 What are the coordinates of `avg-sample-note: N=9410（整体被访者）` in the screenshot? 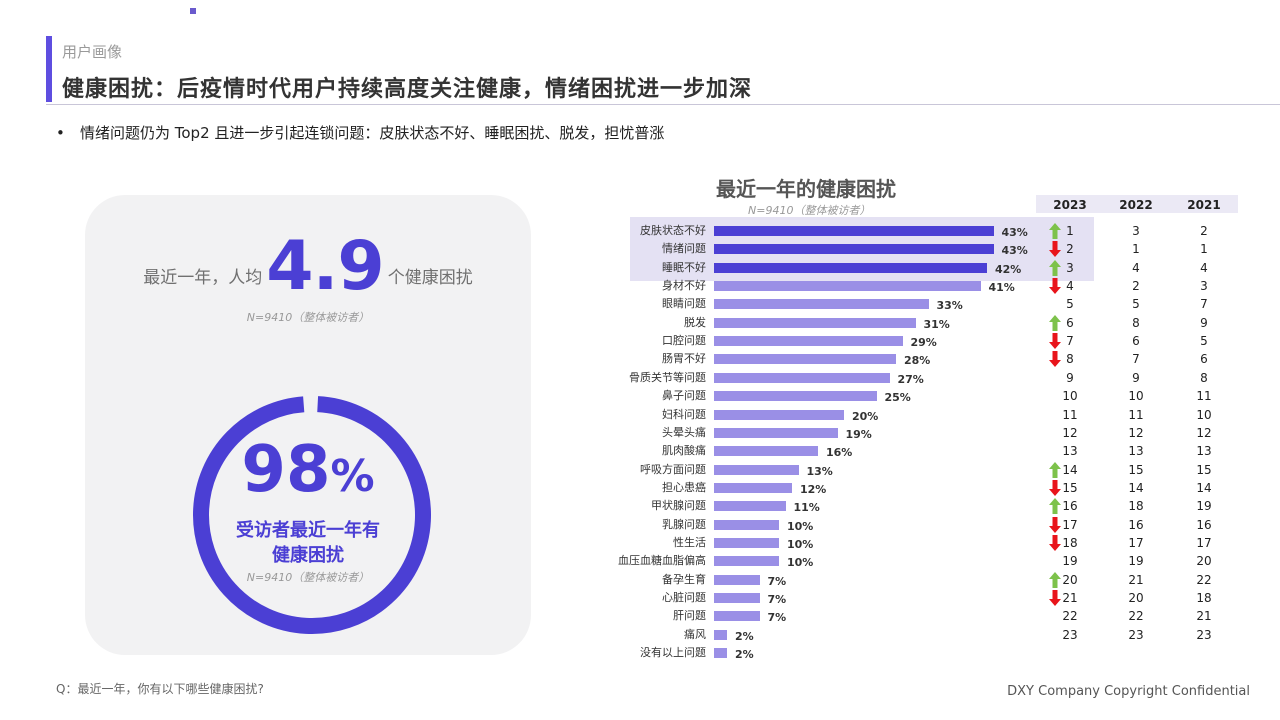 It's located at (308, 317).